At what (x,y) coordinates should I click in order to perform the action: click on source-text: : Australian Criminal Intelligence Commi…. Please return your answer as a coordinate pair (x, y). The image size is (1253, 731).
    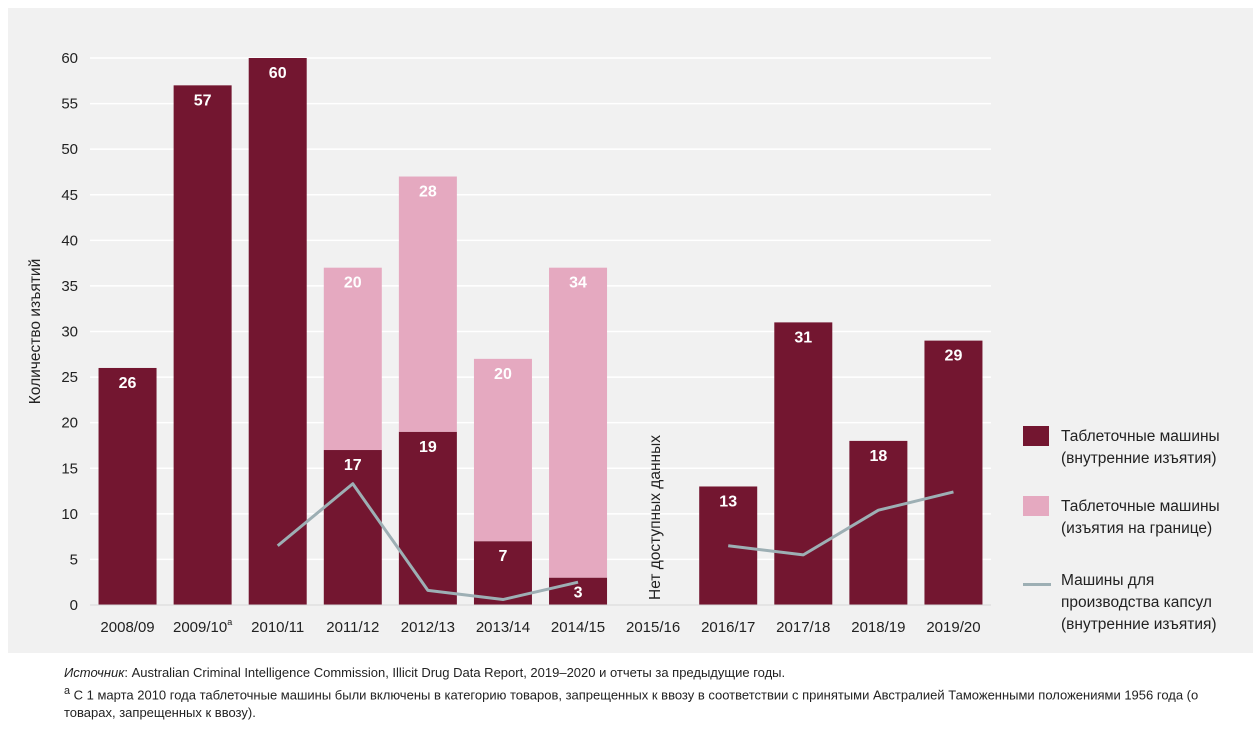
    Looking at the image, I should click on (455, 672).